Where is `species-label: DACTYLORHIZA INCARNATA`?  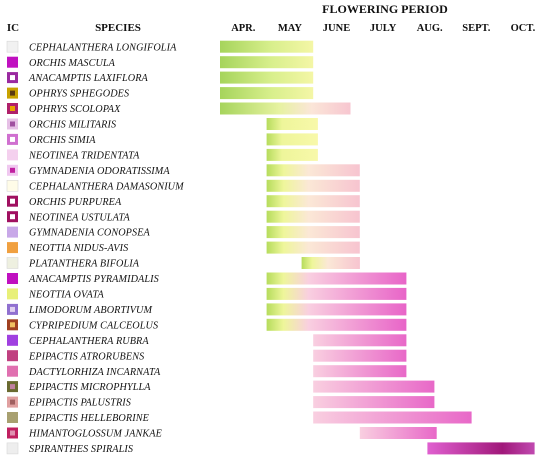 species-label: DACTYLORHIZA INCARNATA is located at coordinates (94, 372).